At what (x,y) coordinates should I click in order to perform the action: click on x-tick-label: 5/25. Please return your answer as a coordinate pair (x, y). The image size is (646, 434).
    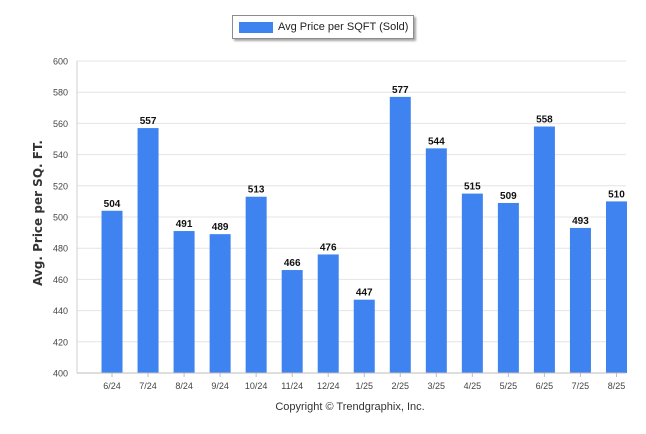
    Looking at the image, I should click on (509, 386).